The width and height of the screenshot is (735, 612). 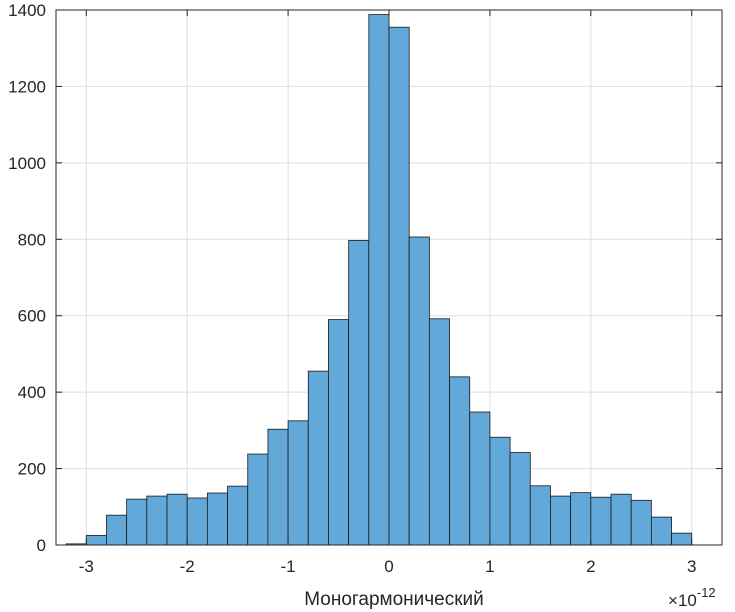 What do you see at coordinates (394, 599) in the screenshot?
I see `x-axis-label: Моногармонический` at bounding box center [394, 599].